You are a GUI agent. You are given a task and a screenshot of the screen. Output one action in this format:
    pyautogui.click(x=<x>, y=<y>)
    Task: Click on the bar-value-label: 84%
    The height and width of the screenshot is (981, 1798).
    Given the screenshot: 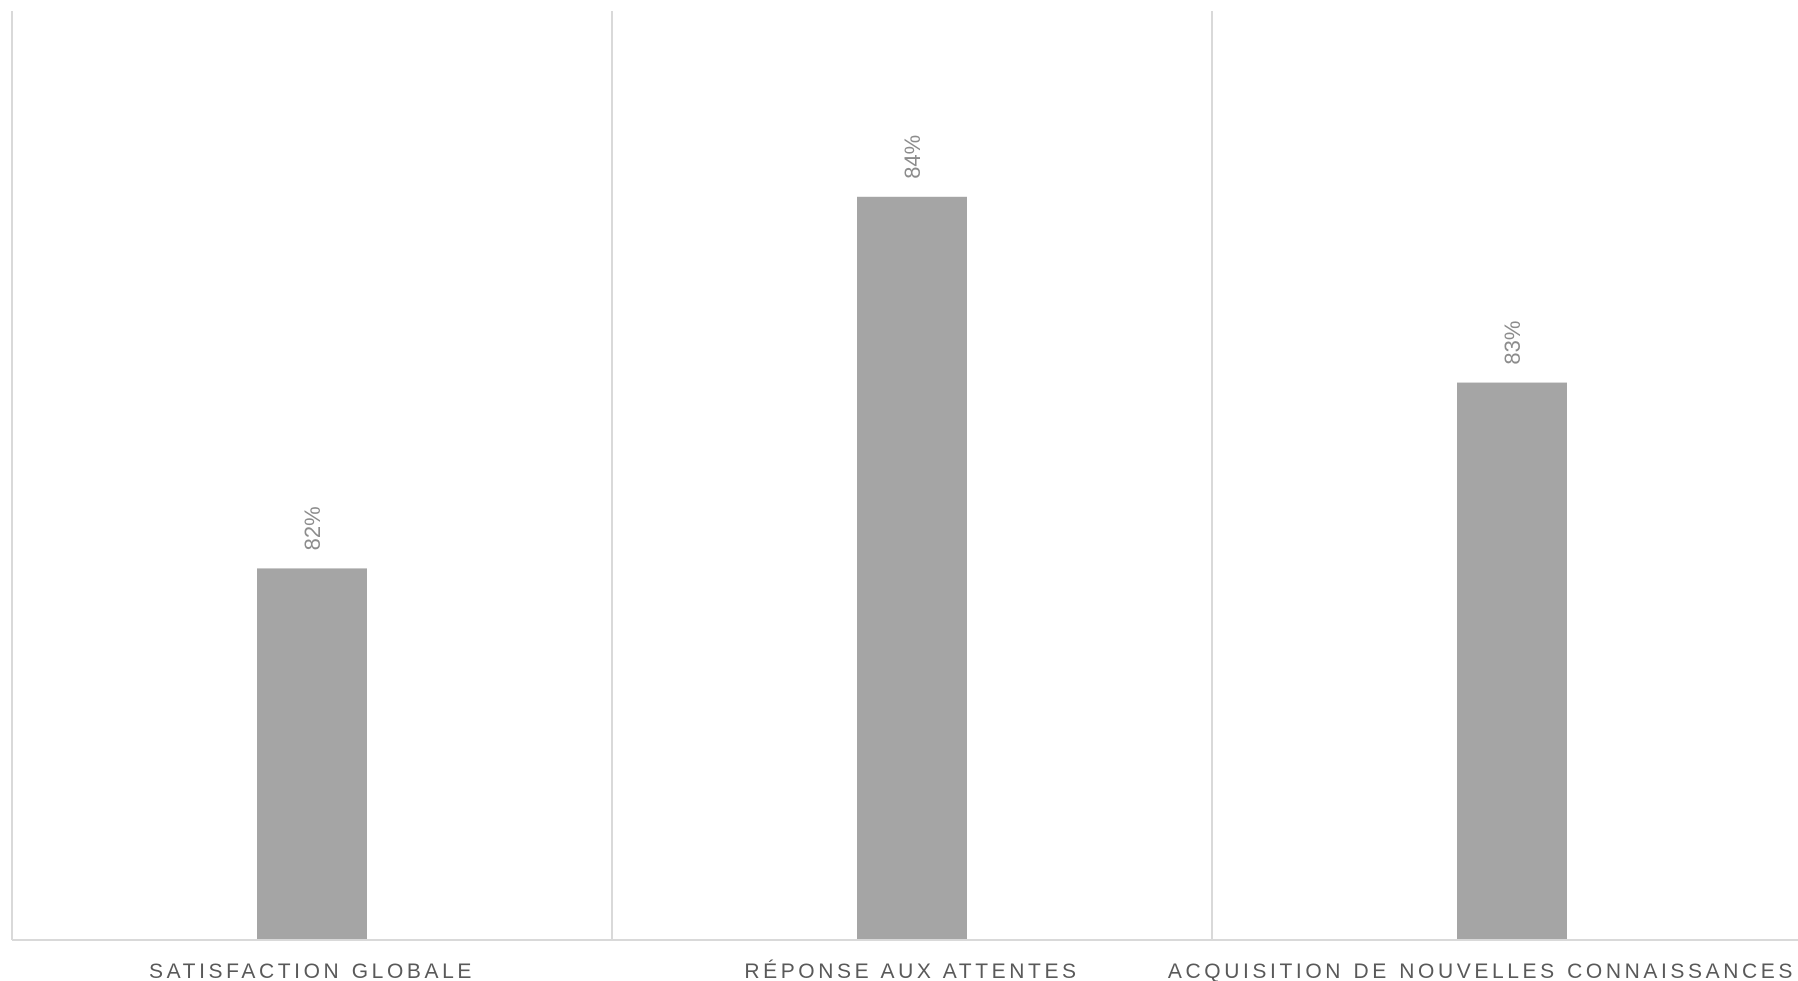 What is the action you would take?
    pyautogui.click(x=912, y=157)
    